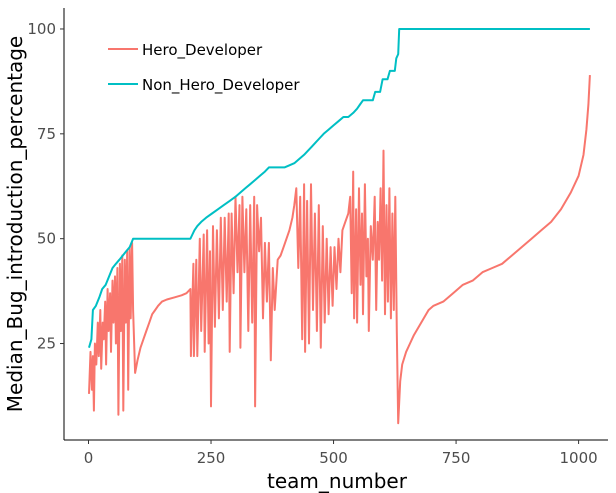 The height and width of the screenshot is (493, 616). Describe the element at coordinates (15, 224) in the screenshot. I see `y-axis-title: Median_Bug_introduction_percentage` at that location.